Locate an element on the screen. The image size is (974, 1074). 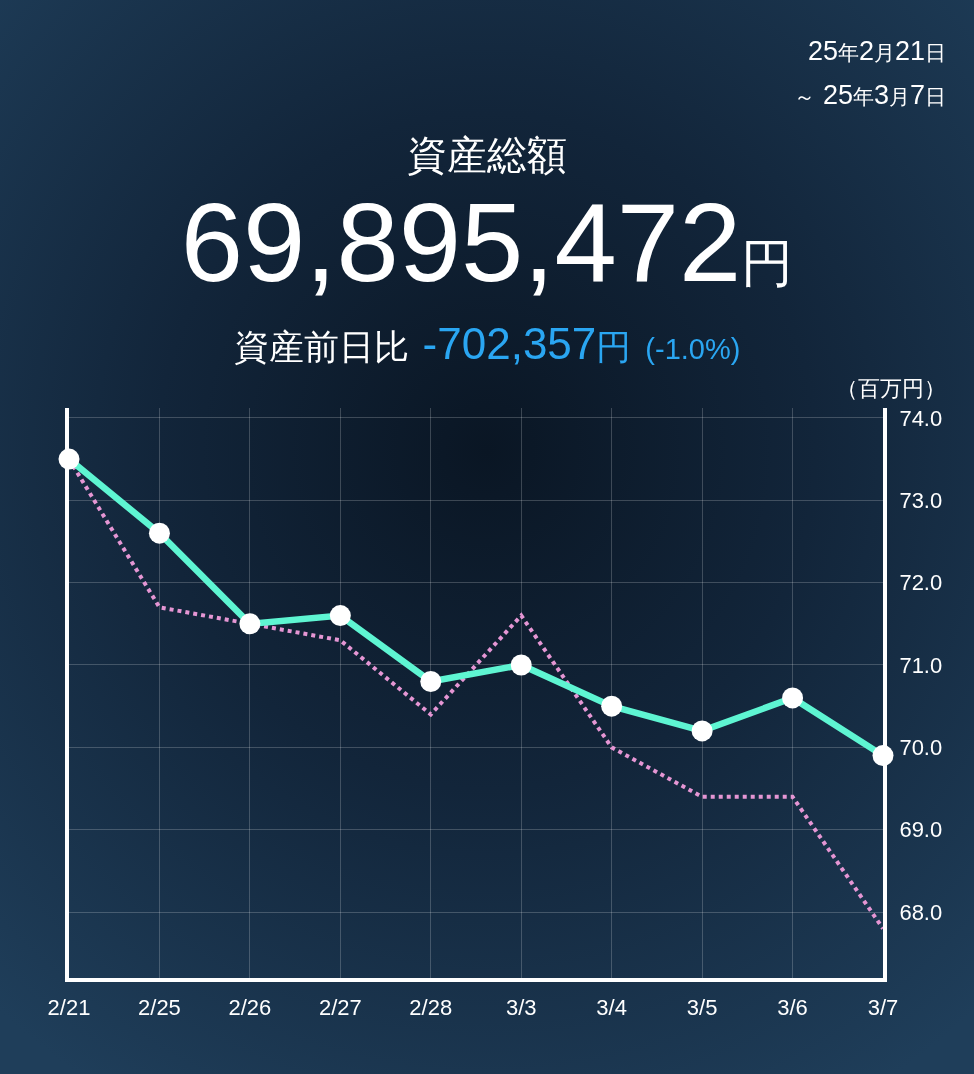
text: ～ 25年3月7日 is located at coordinates (870, 95).